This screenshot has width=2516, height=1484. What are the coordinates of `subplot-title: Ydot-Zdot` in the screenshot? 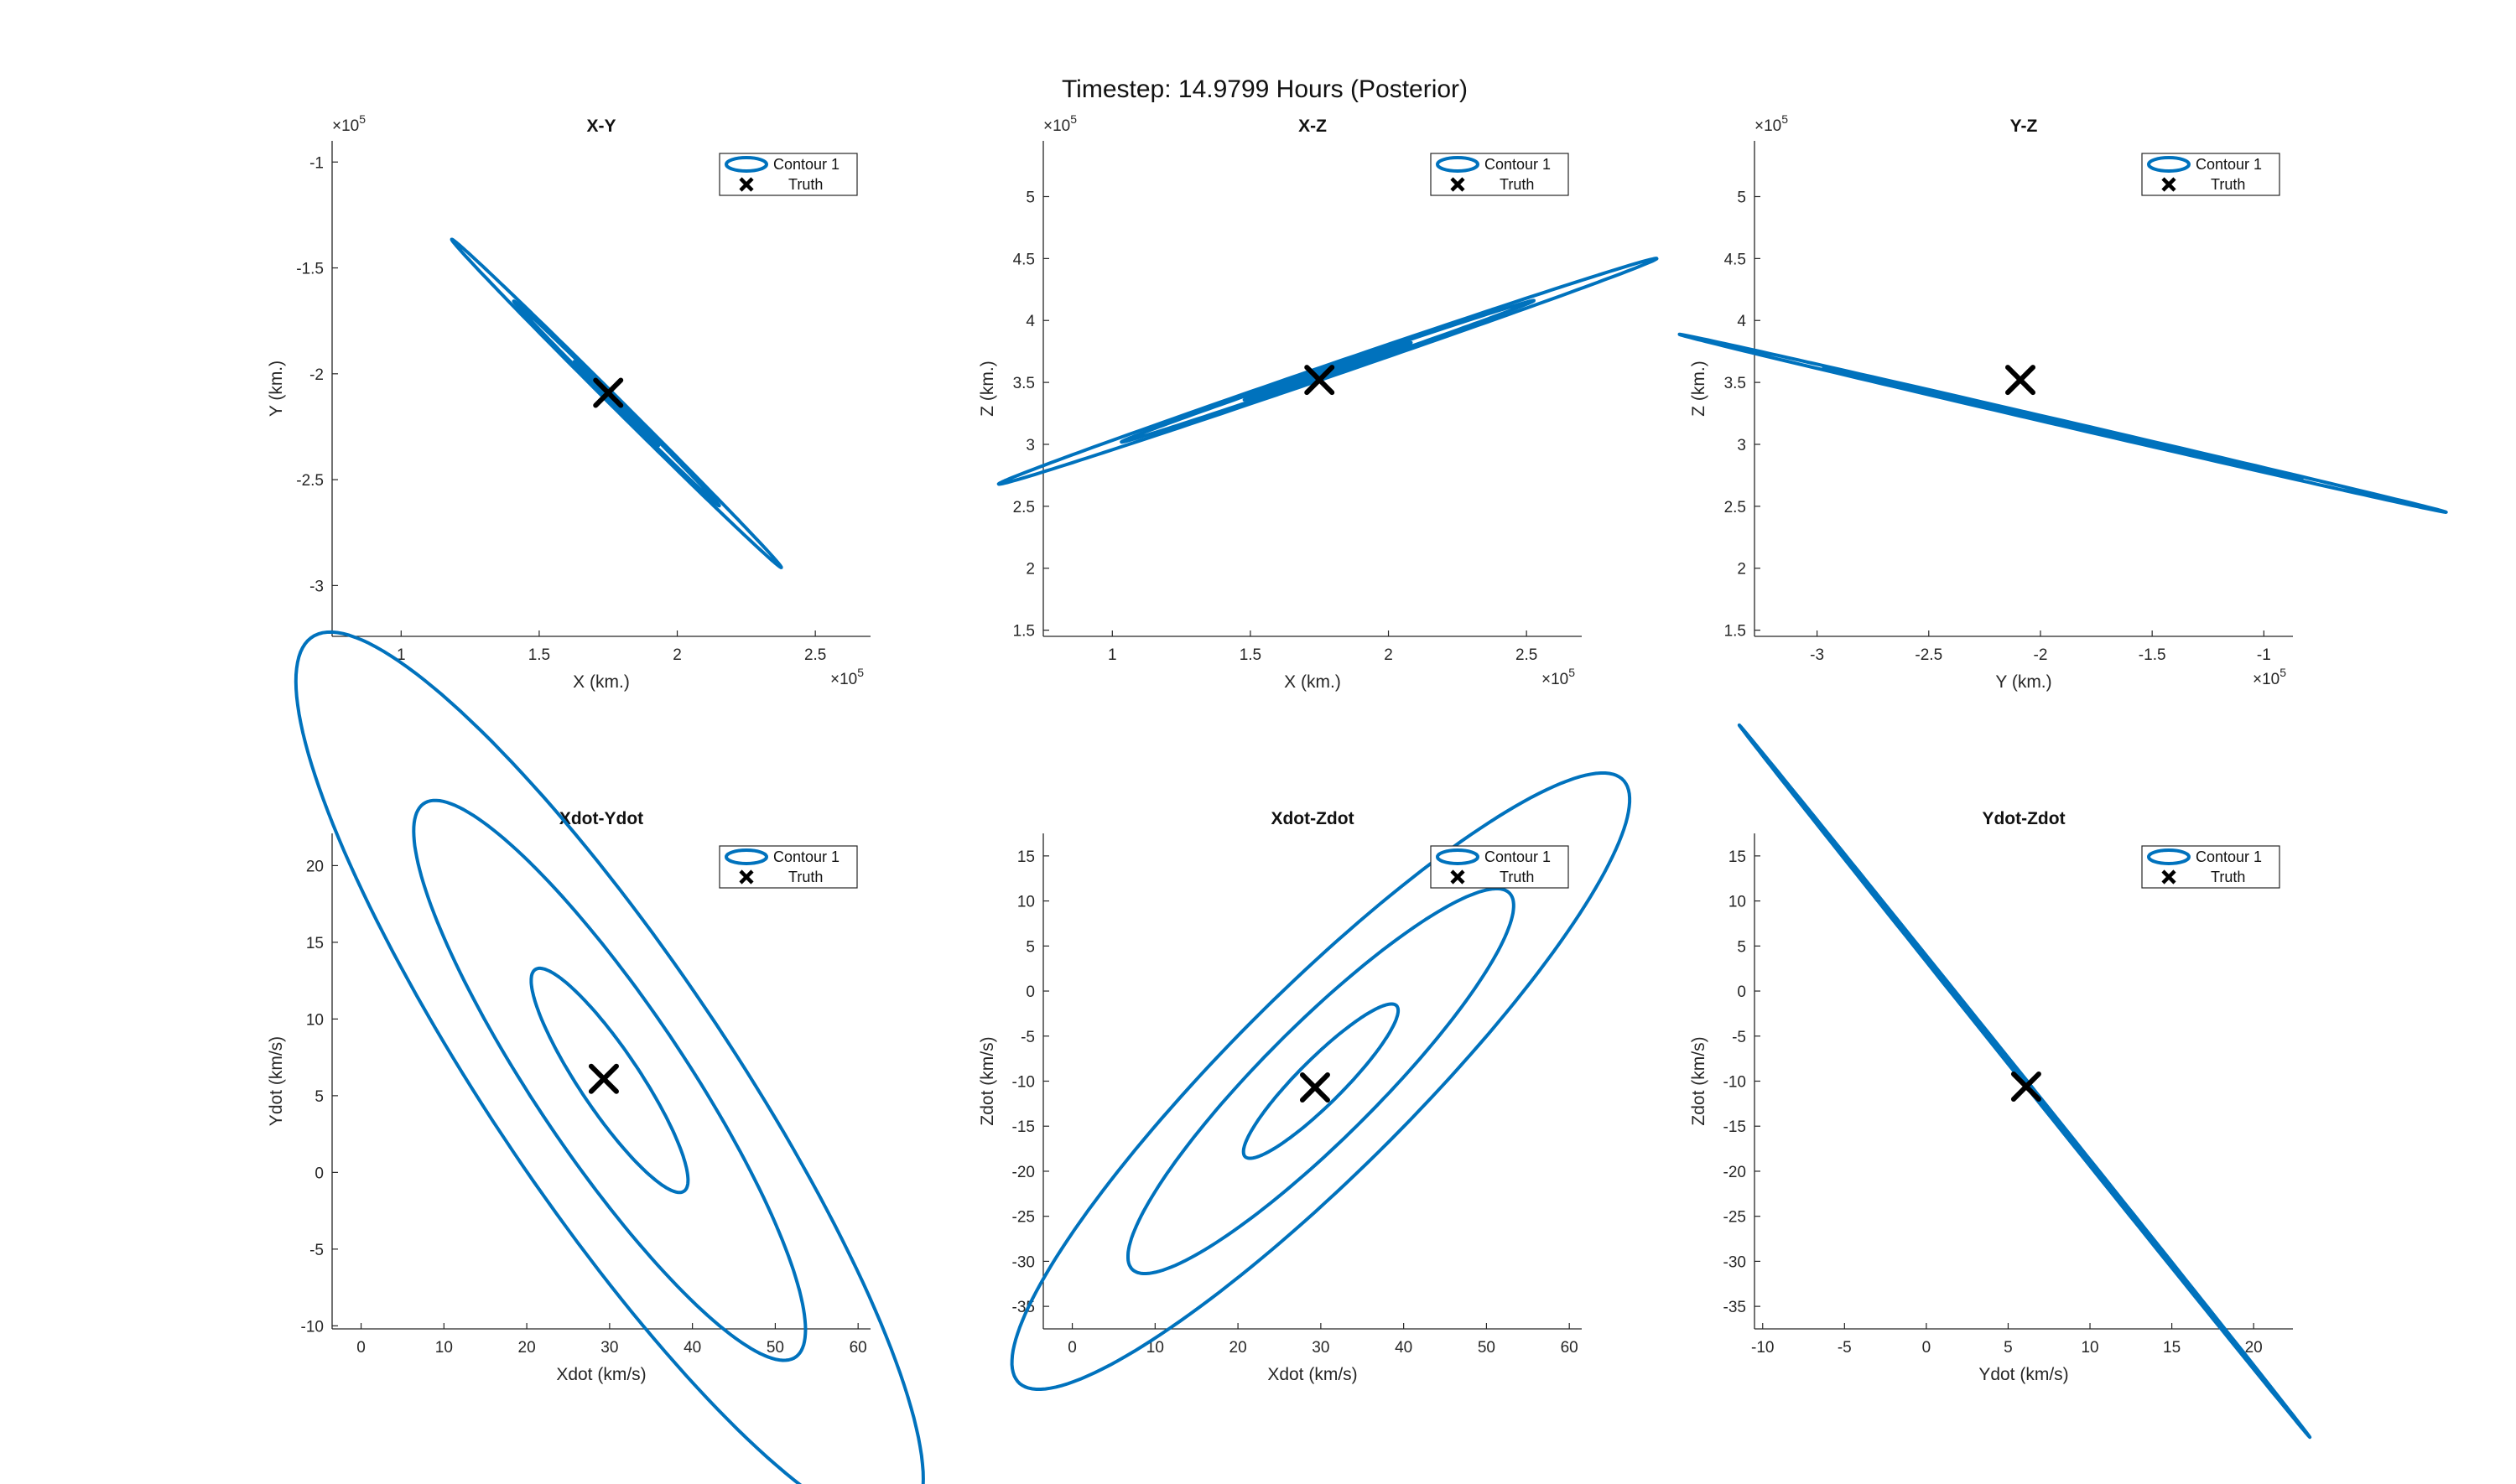 It's located at (2024, 818).